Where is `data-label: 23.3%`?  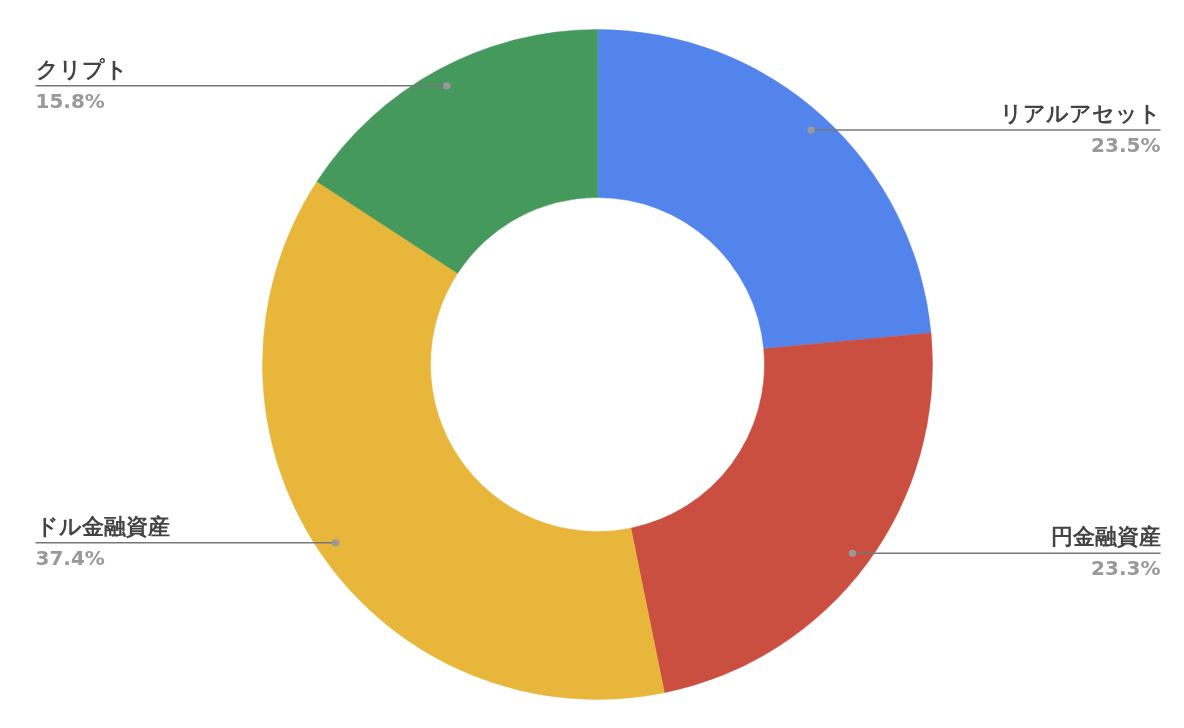 data-label: 23.3% is located at coordinates (1126, 568).